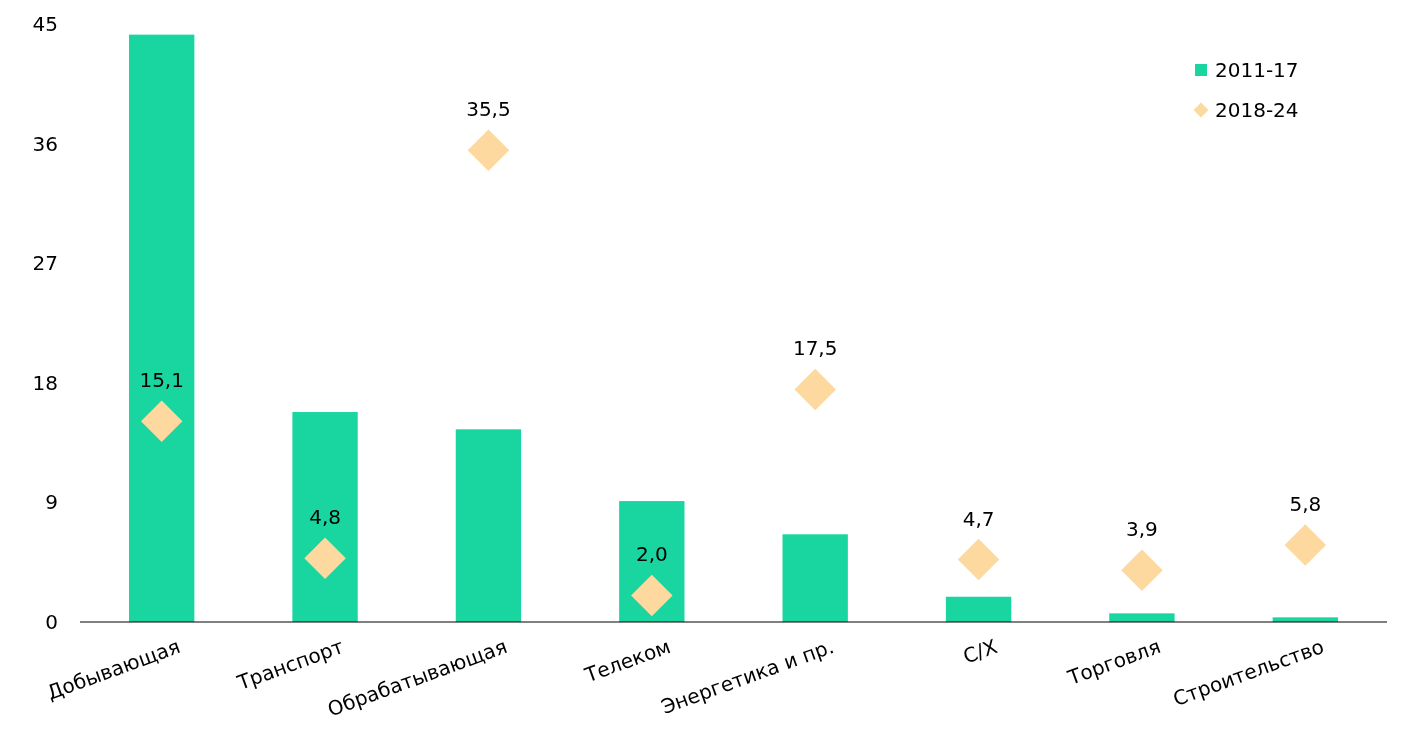 Image resolution: width=1403 pixels, height=730 pixels. What do you see at coordinates (45, 382) in the screenshot?
I see `y-tick-label: 18` at bounding box center [45, 382].